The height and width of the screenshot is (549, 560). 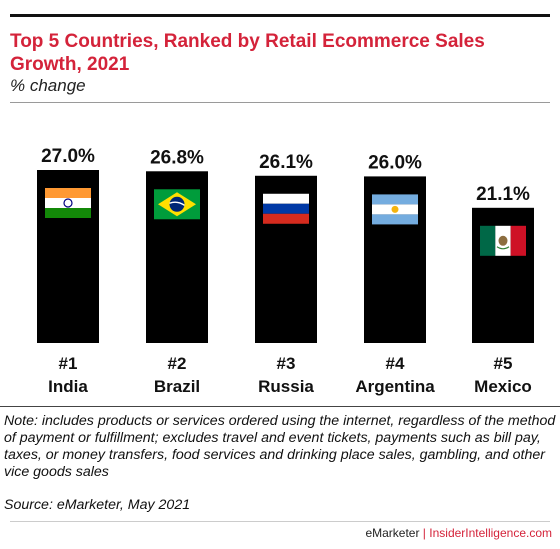 I want to click on rank-label: #2, so click(x=177, y=363).